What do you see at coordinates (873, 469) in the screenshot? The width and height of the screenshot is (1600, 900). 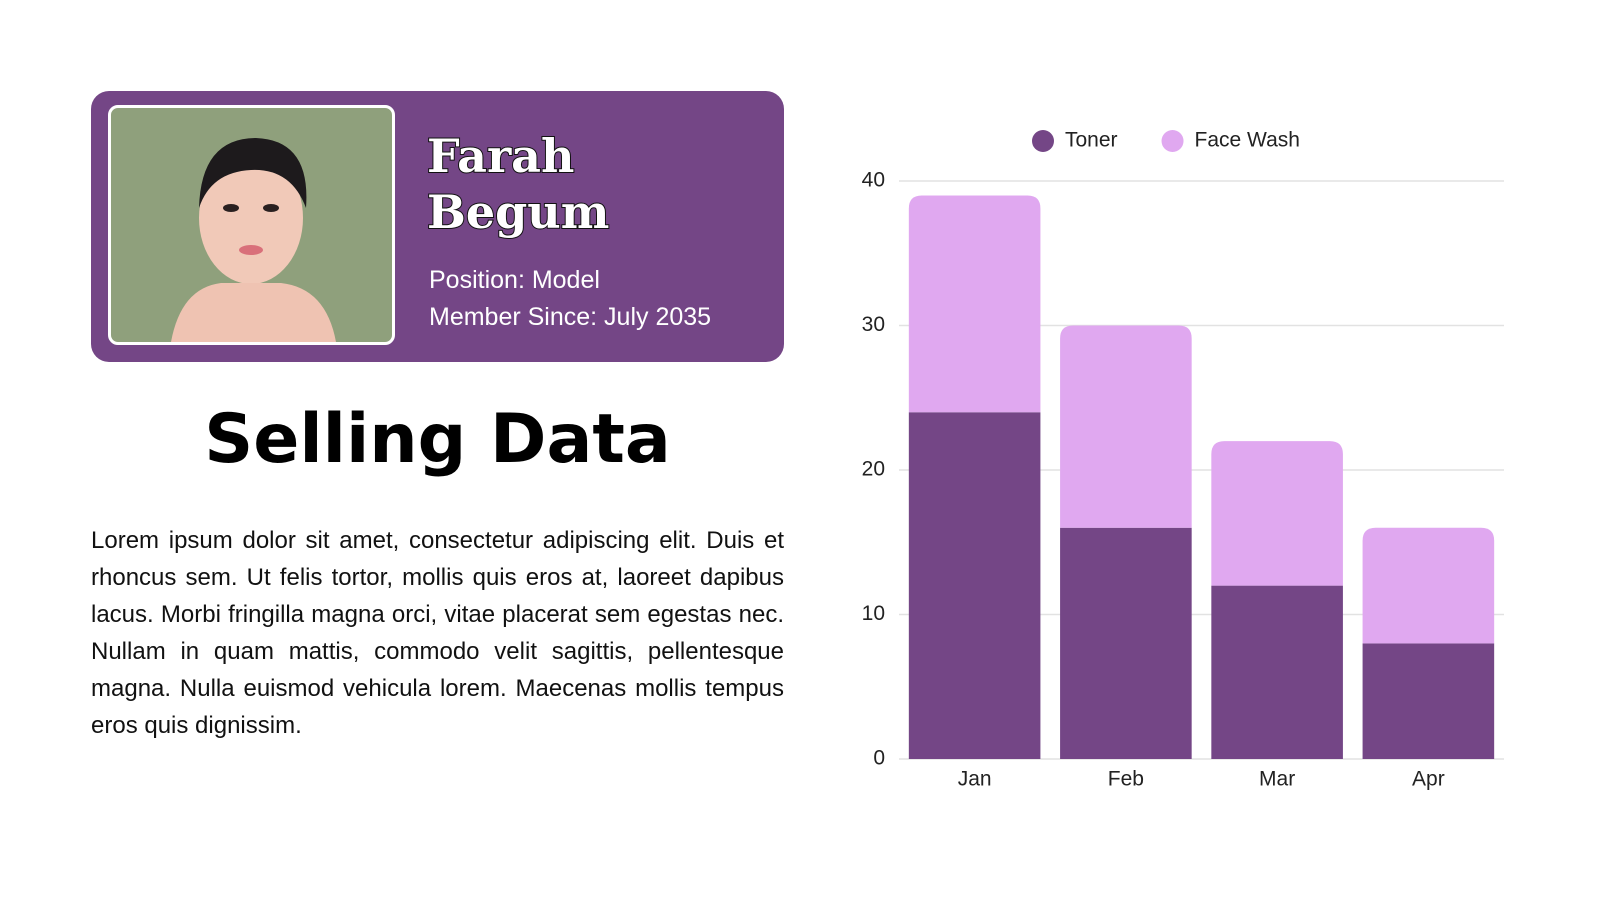 I see `y-tick-label: 20` at bounding box center [873, 469].